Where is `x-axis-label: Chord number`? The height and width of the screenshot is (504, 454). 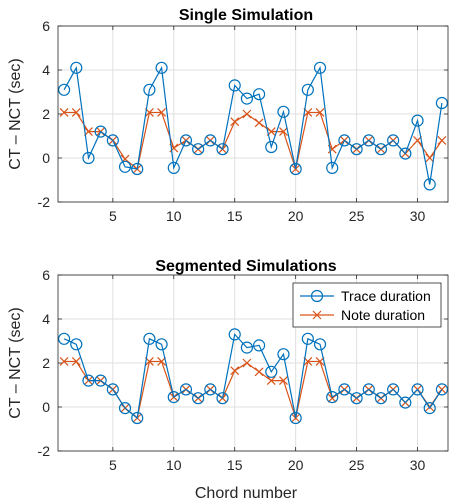 x-axis-label: Chord number is located at coordinates (246, 493).